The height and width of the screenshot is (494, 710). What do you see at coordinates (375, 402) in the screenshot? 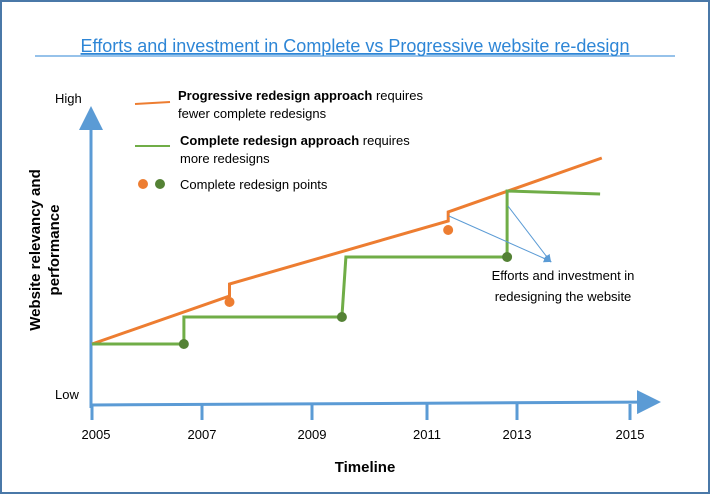
I see `x-axis` at bounding box center [375, 402].